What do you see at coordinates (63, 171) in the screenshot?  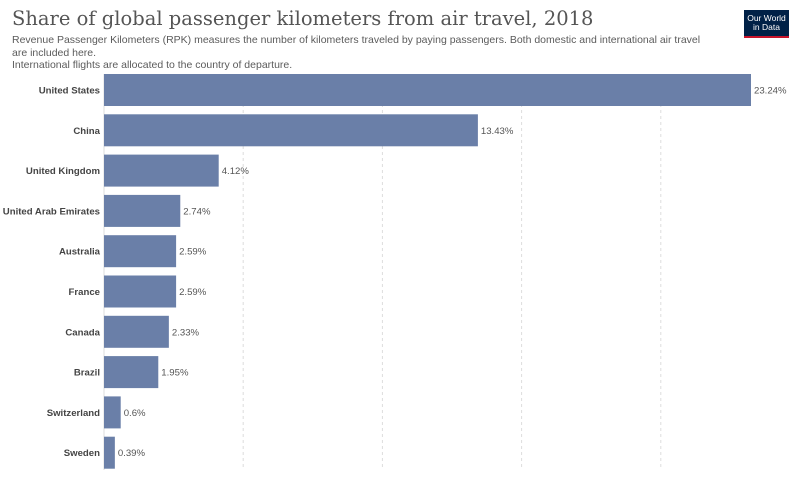 I see `category-label: United Kingdom` at bounding box center [63, 171].